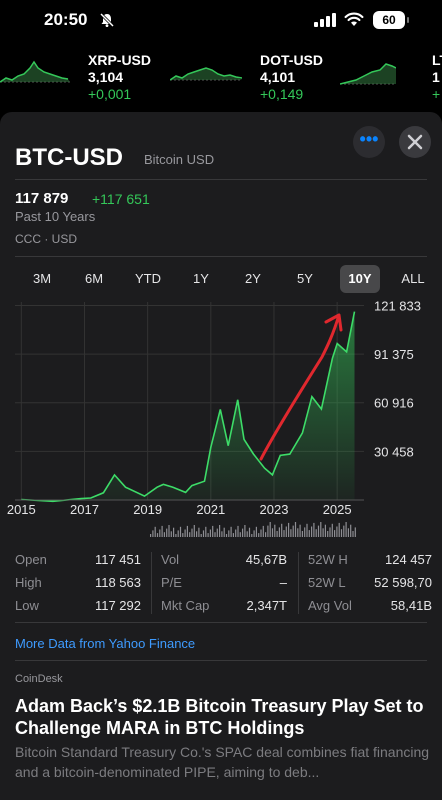 This screenshot has width=442, height=800. I want to click on signal-icon, so click(325, 20).